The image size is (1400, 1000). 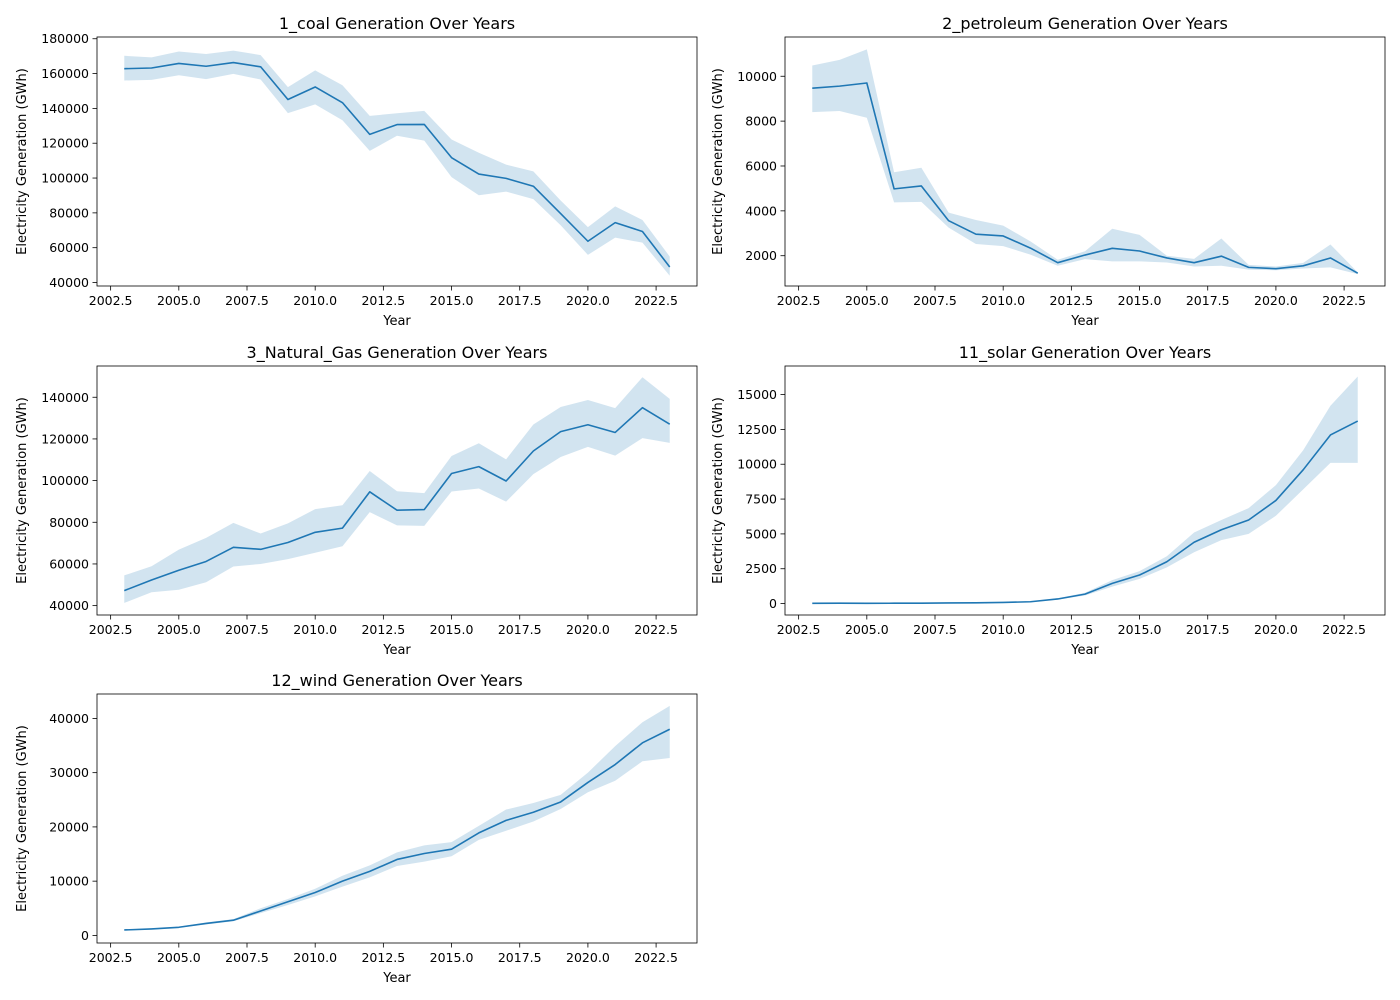 I want to click on chart-title: 2_petroleum Generation Over Years, so click(x=1085, y=24).